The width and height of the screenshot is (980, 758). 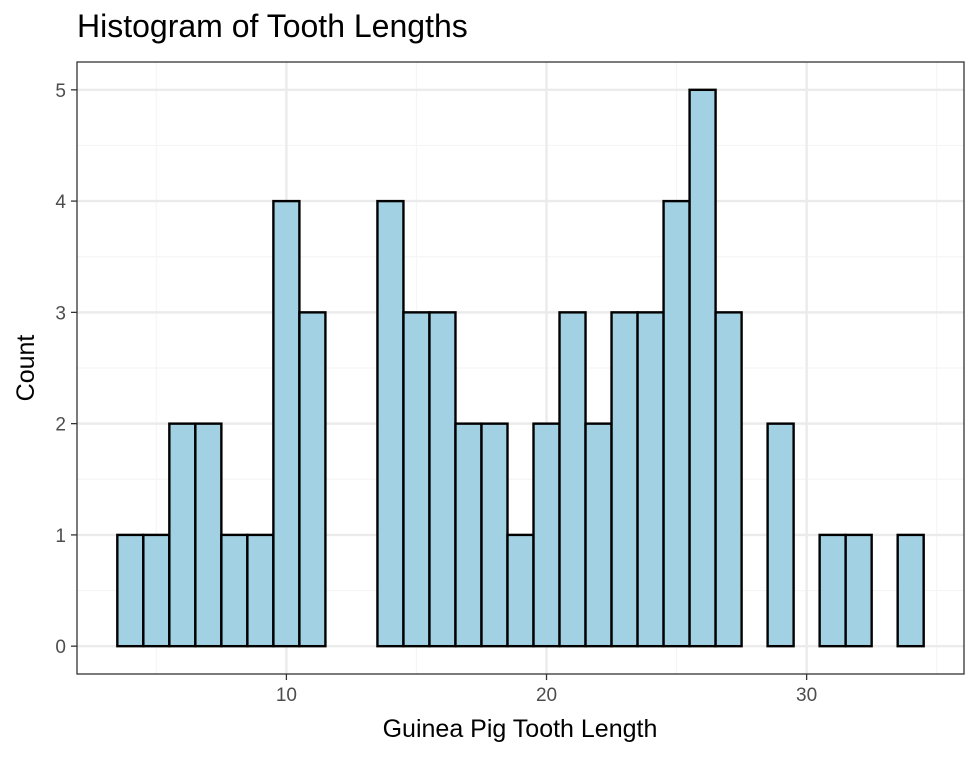 I want to click on y-axis: 0 1 2 3 4 5, so click(x=66, y=369).